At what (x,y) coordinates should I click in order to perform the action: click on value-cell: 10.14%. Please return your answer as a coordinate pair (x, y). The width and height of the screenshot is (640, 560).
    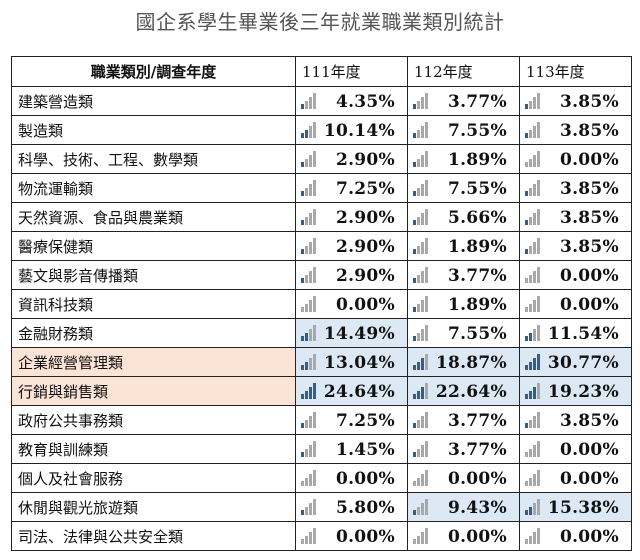
    Looking at the image, I should click on (351, 130).